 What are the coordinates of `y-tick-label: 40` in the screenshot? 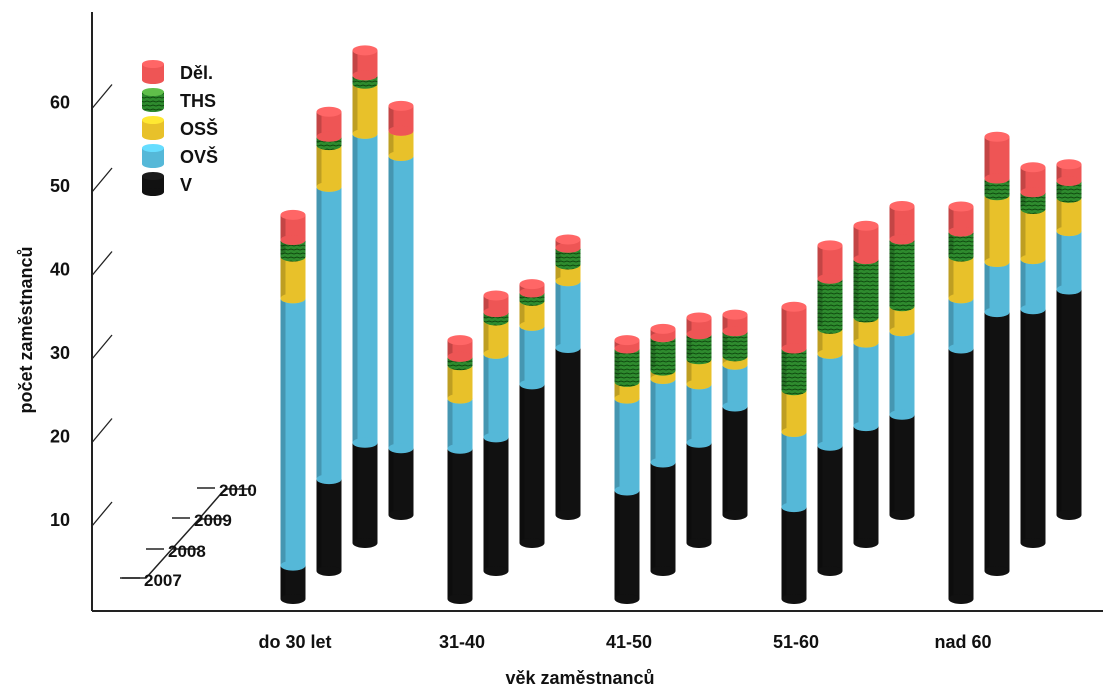 It's located at (60, 270).